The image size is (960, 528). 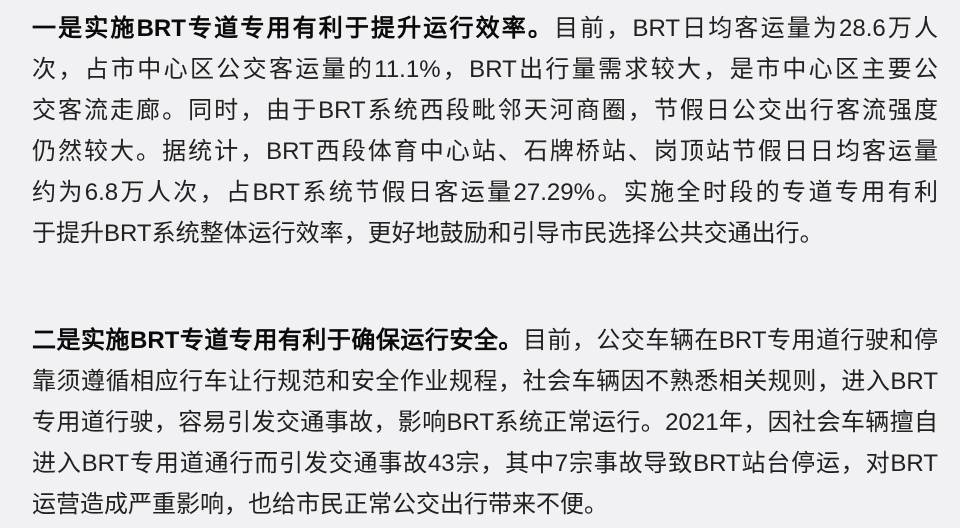 I want to click on paragraph-text: 约为6.8万人次，占BRT系统节假日客运量27.29%。实施全时段的专道专用有利, so click(x=485, y=192).